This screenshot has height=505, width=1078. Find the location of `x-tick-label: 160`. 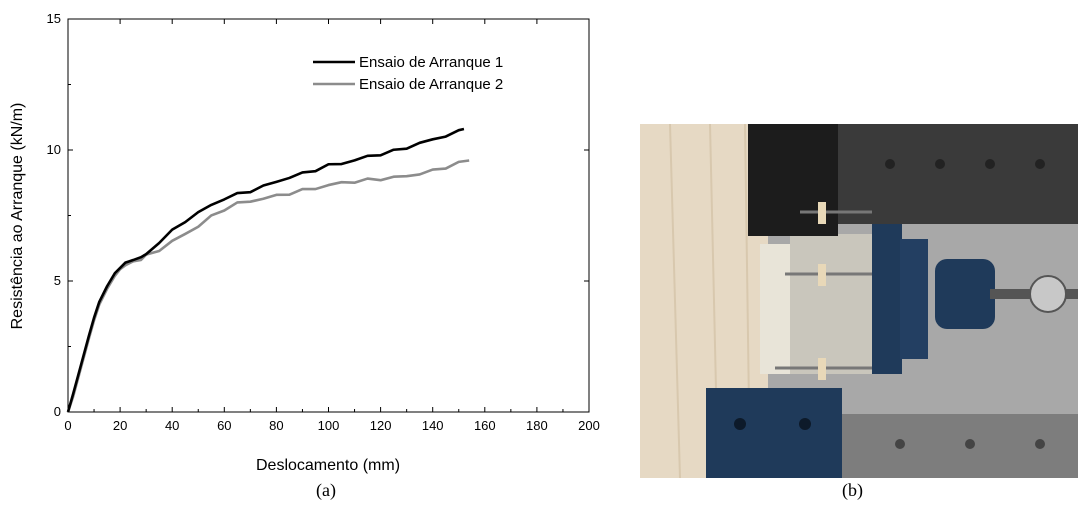

x-tick-label: 160 is located at coordinates (485, 425).